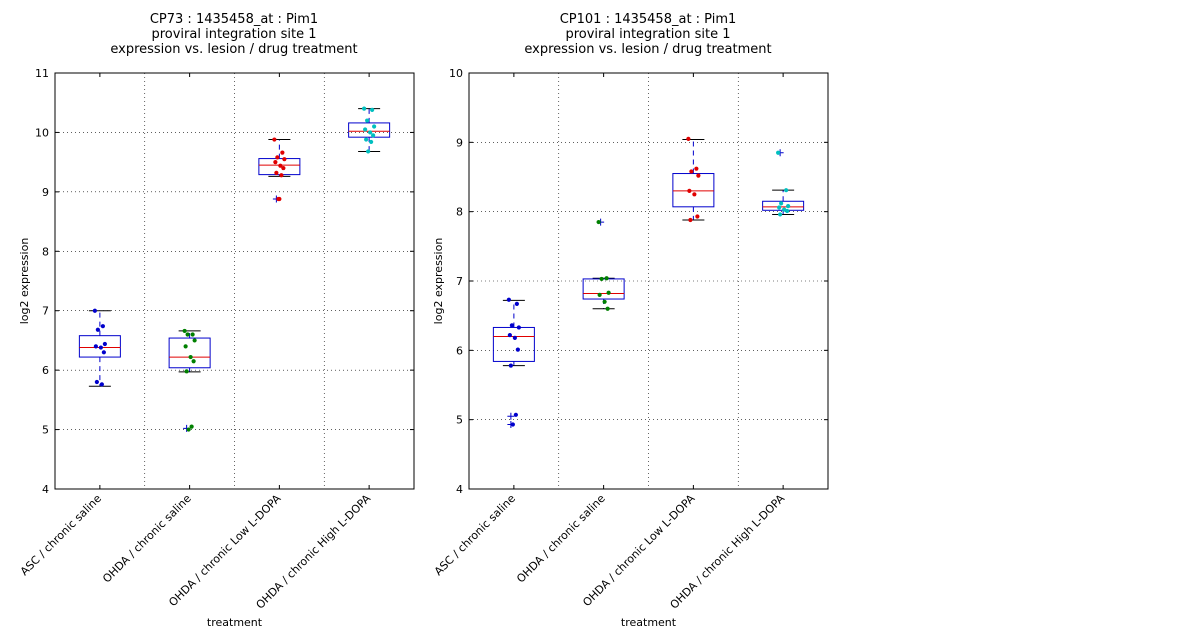 Image resolution: width=1200 pixels, height=640 pixels. I want to click on chart-title-line: CP73 : 1435458_at : Pim1, so click(234, 19).